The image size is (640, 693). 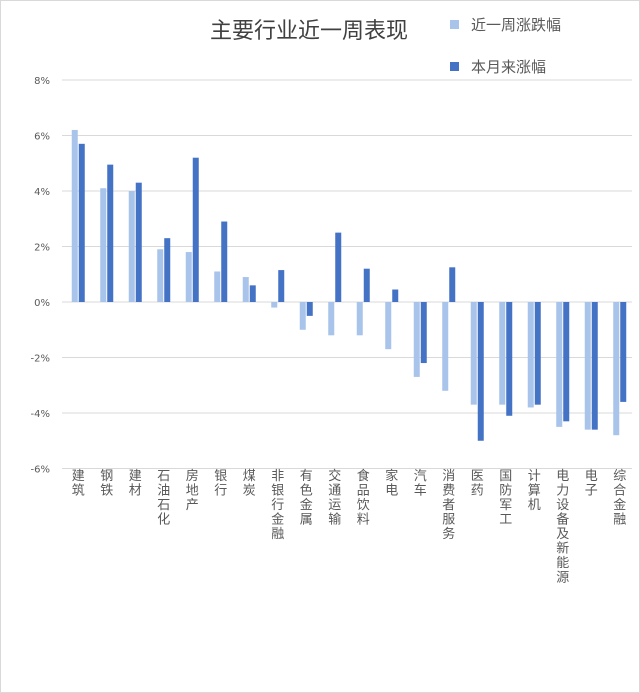 I want to click on y-tick-label: 4%, so click(x=42, y=192).